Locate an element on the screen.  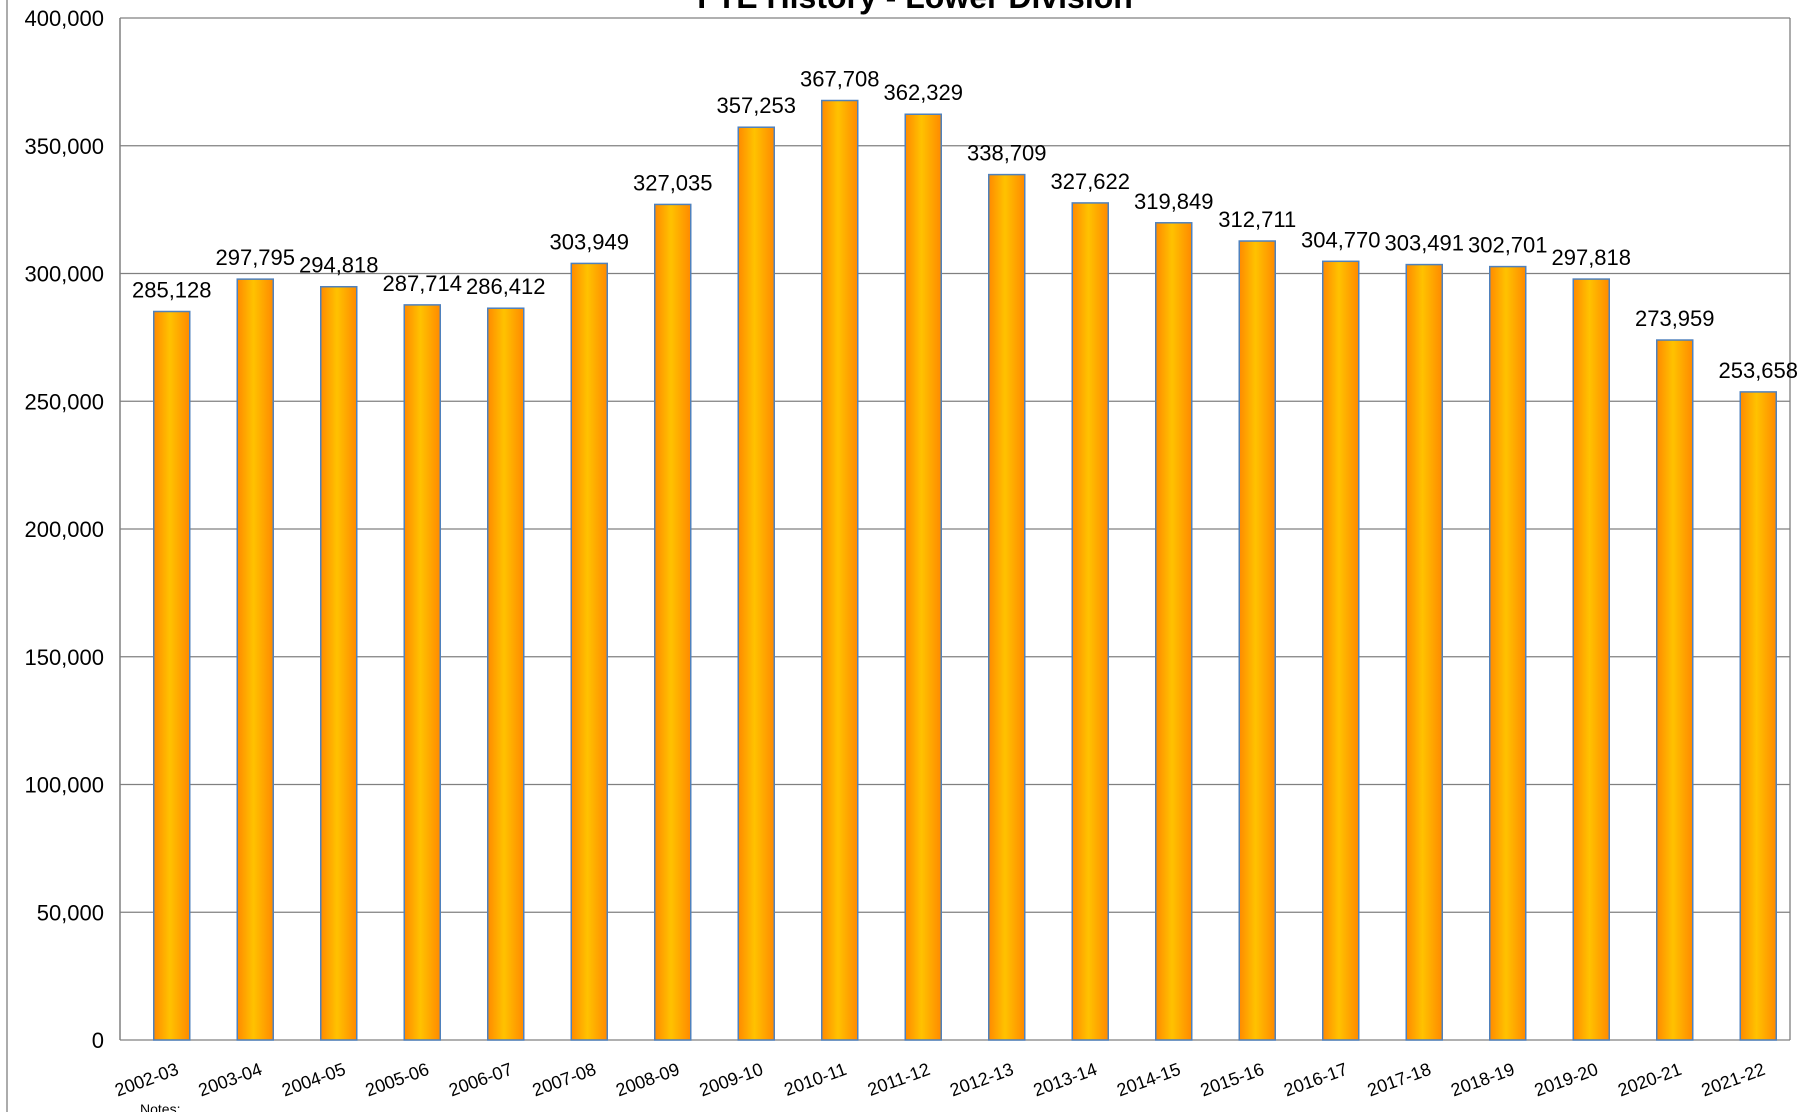
x-tick-label: 2021-22 is located at coordinates (1733, 1079).